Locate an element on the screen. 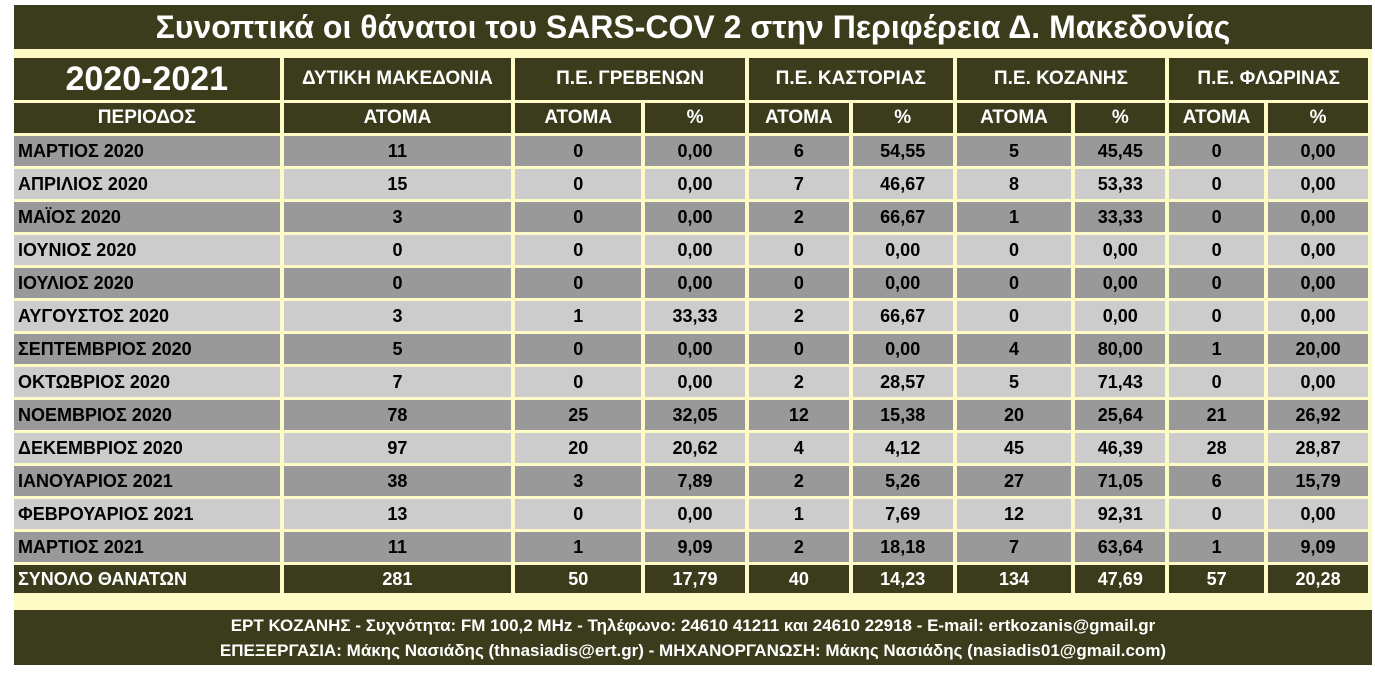 This screenshot has width=1375, height=675. percent-cell: 20,62 is located at coordinates (695, 448).